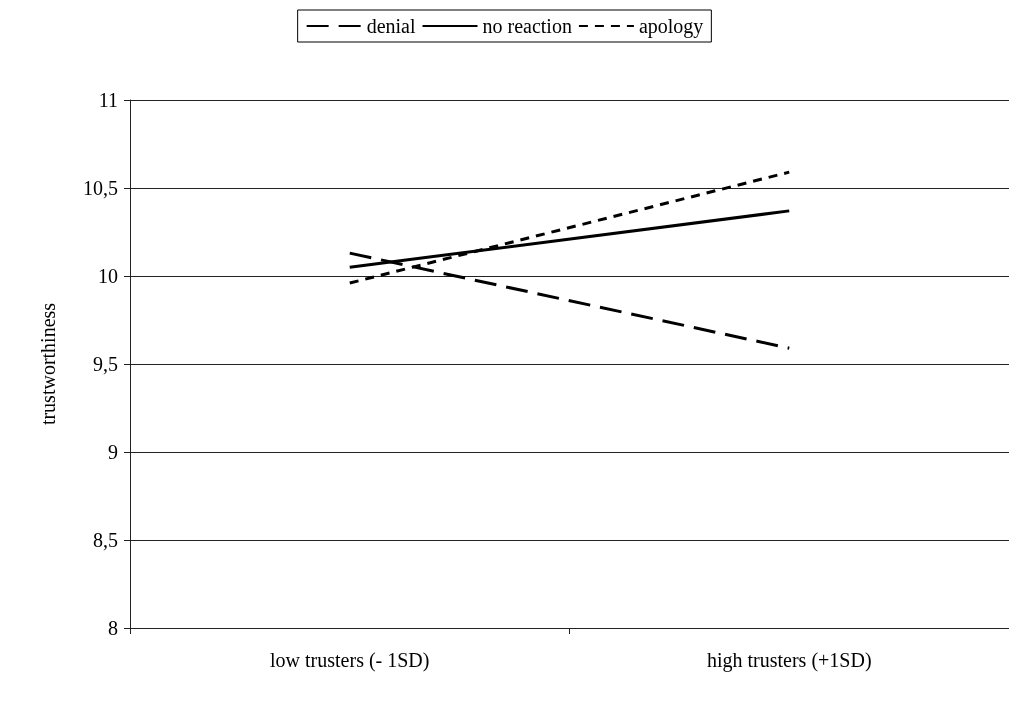  What do you see at coordinates (100, 188) in the screenshot?
I see `y-tick-label: 10,5` at bounding box center [100, 188].